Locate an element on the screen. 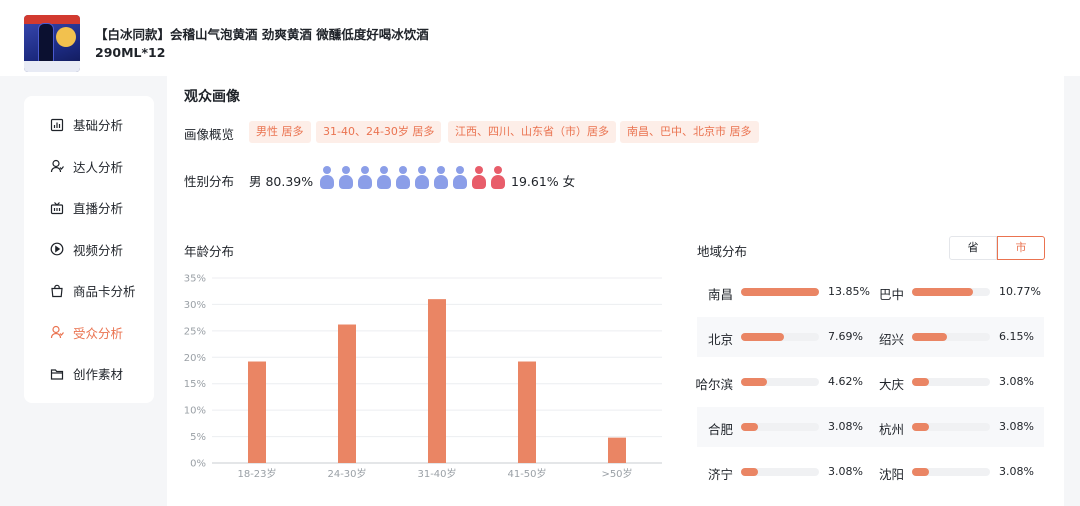 Image resolution: width=1080 pixels, height=506 pixels. sidebar-item-label: 受众分析 is located at coordinates (98, 333).